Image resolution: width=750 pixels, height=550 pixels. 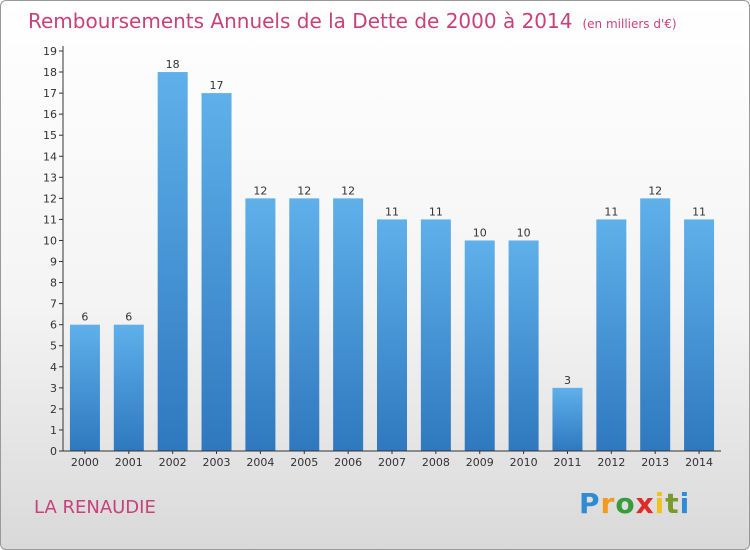 I want to click on y-tick-label-8: 8, so click(x=53, y=283).